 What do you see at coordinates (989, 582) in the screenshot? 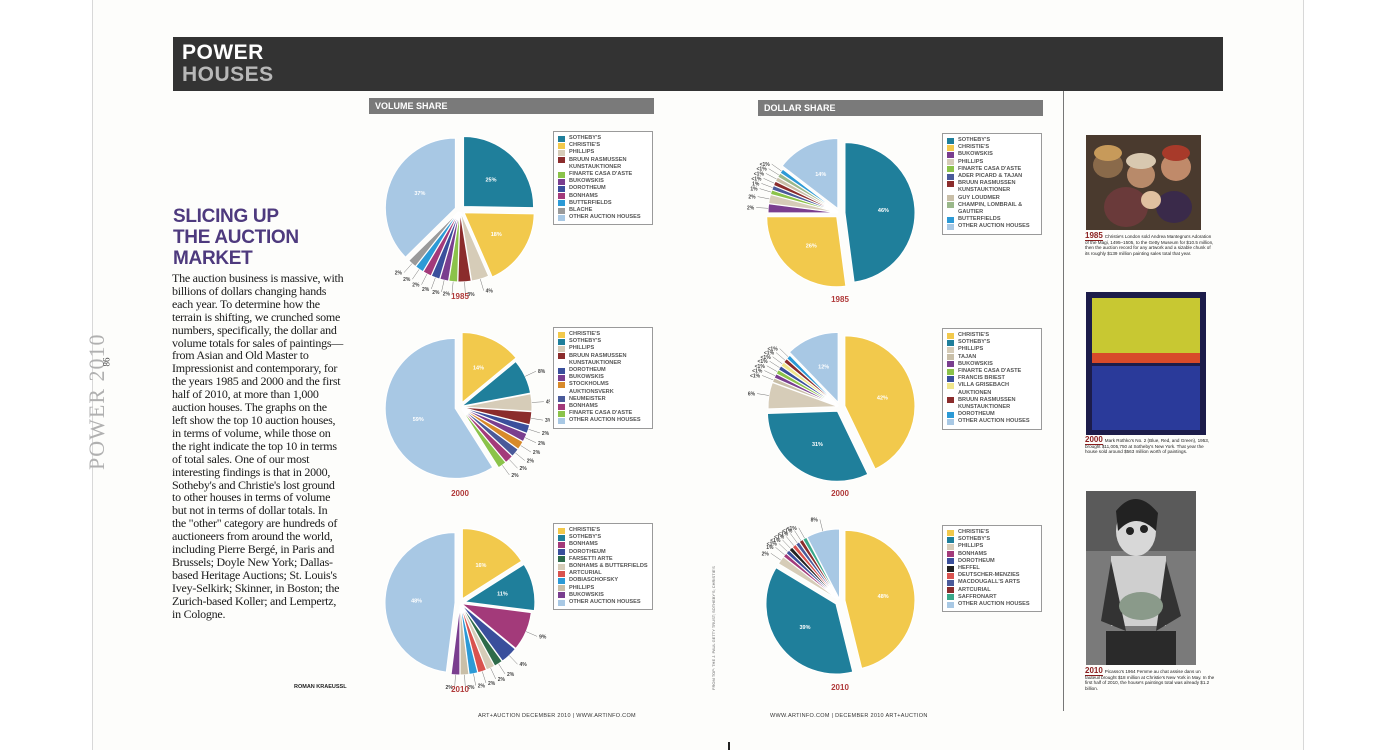
I see `legend-label: MACDOUGALL'S ARTS` at bounding box center [989, 582].